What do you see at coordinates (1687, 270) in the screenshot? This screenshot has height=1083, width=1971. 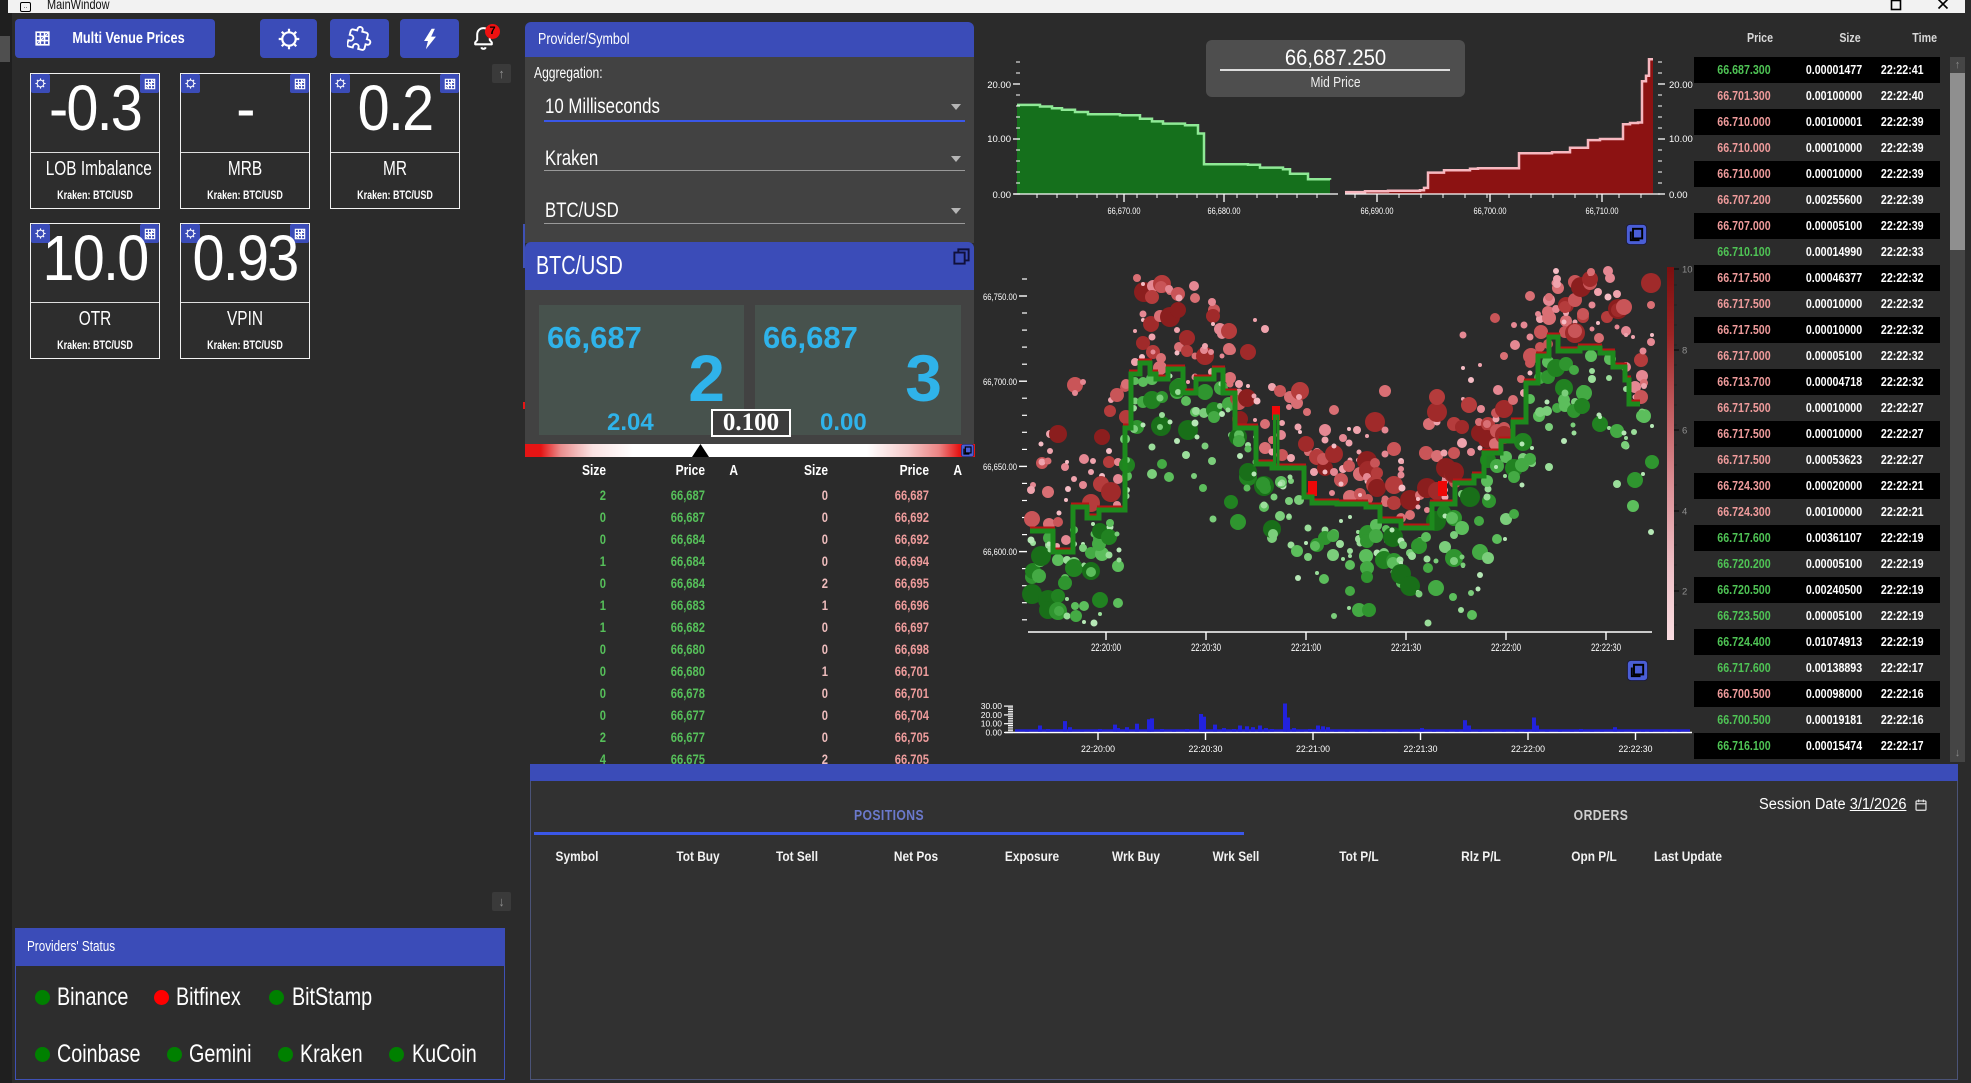 I see `svg-text: 10` at bounding box center [1687, 270].